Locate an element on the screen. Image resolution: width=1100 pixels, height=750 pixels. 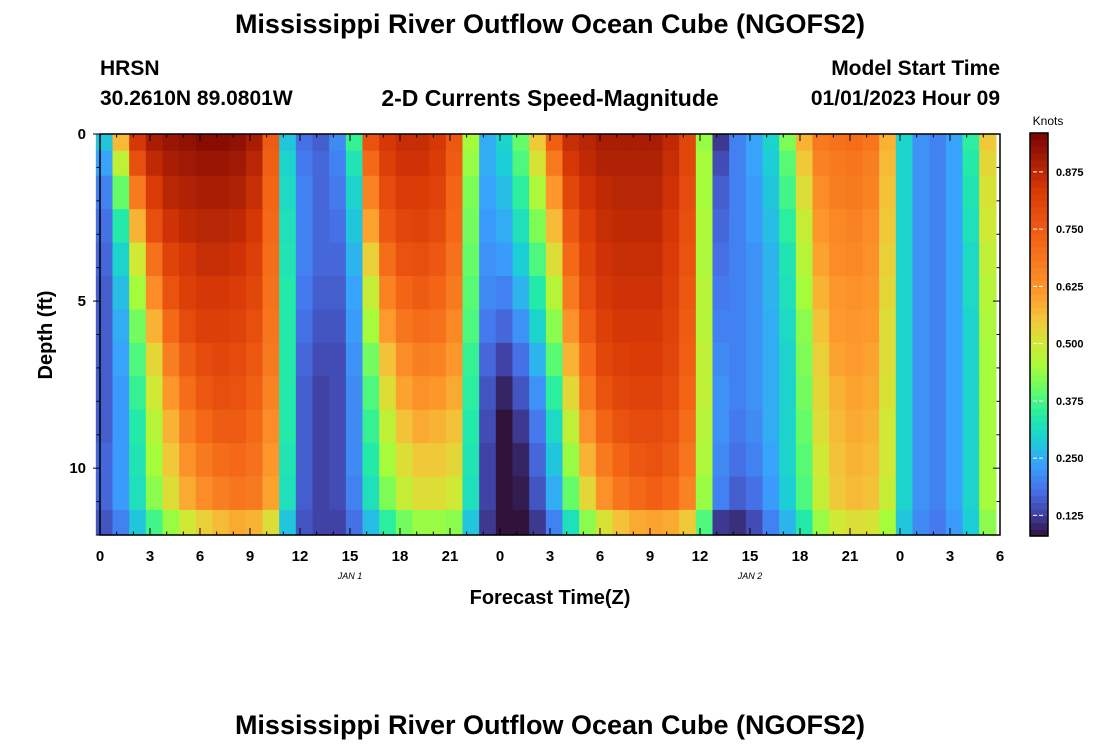
model-start-label: Model Start Time is located at coordinates (915, 68).